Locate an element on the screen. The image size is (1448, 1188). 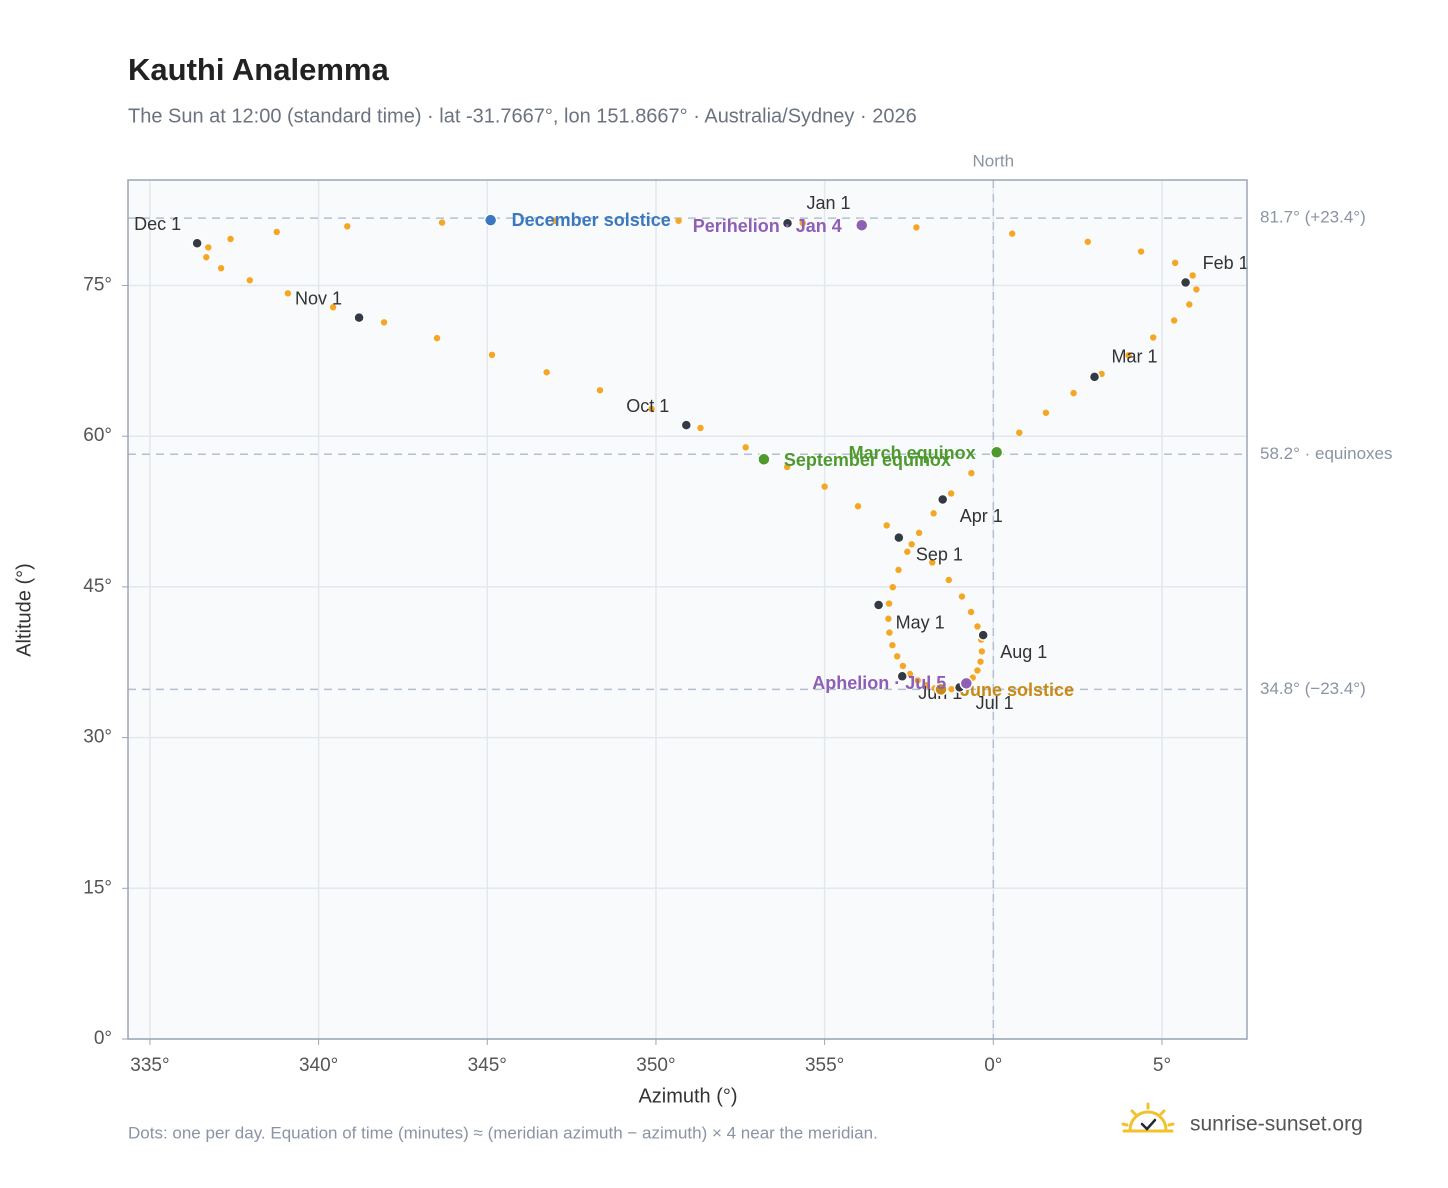
y-tick-label: 15° is located at coordinates (97, 887).